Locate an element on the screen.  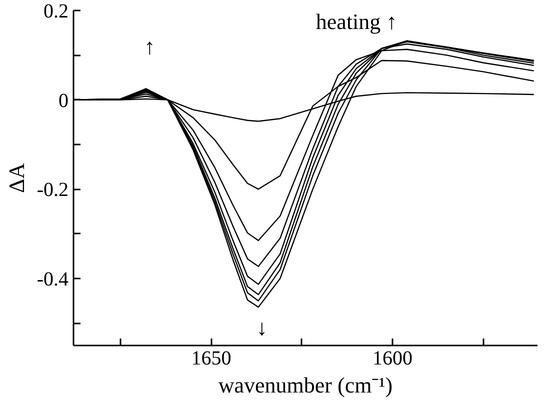
y-tick-label: 0.2 is located at coordinates (56, 11).